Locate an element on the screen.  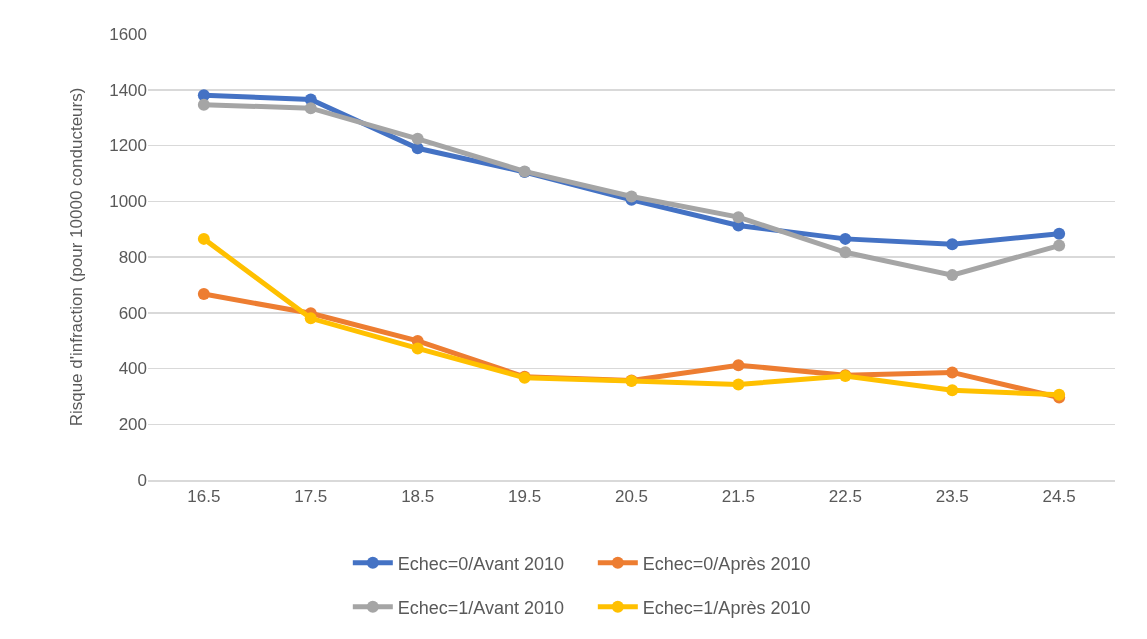
x-tick-label: 19.5 is located at coordinates (525, 496).